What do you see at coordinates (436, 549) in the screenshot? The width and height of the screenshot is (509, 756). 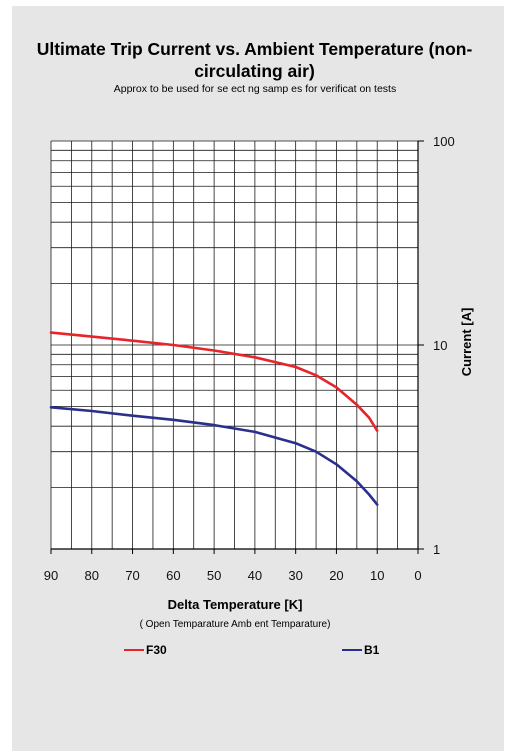 I see `y-tick-label: 1` at bounding box center [436, 549].